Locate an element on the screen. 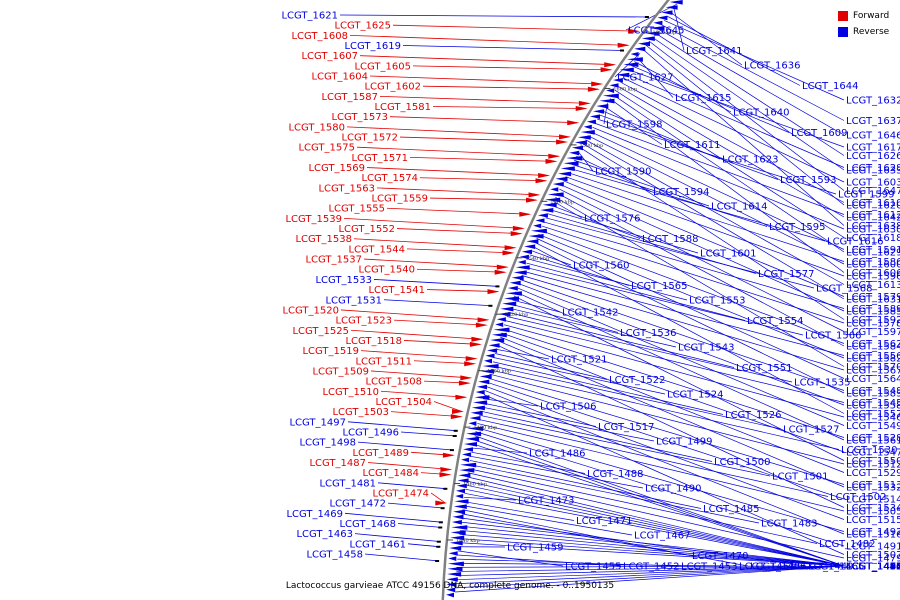 The width and height of the screenshot is (900, 600). gene-label: LCGT_1469 is located at coordinates (314, 514).